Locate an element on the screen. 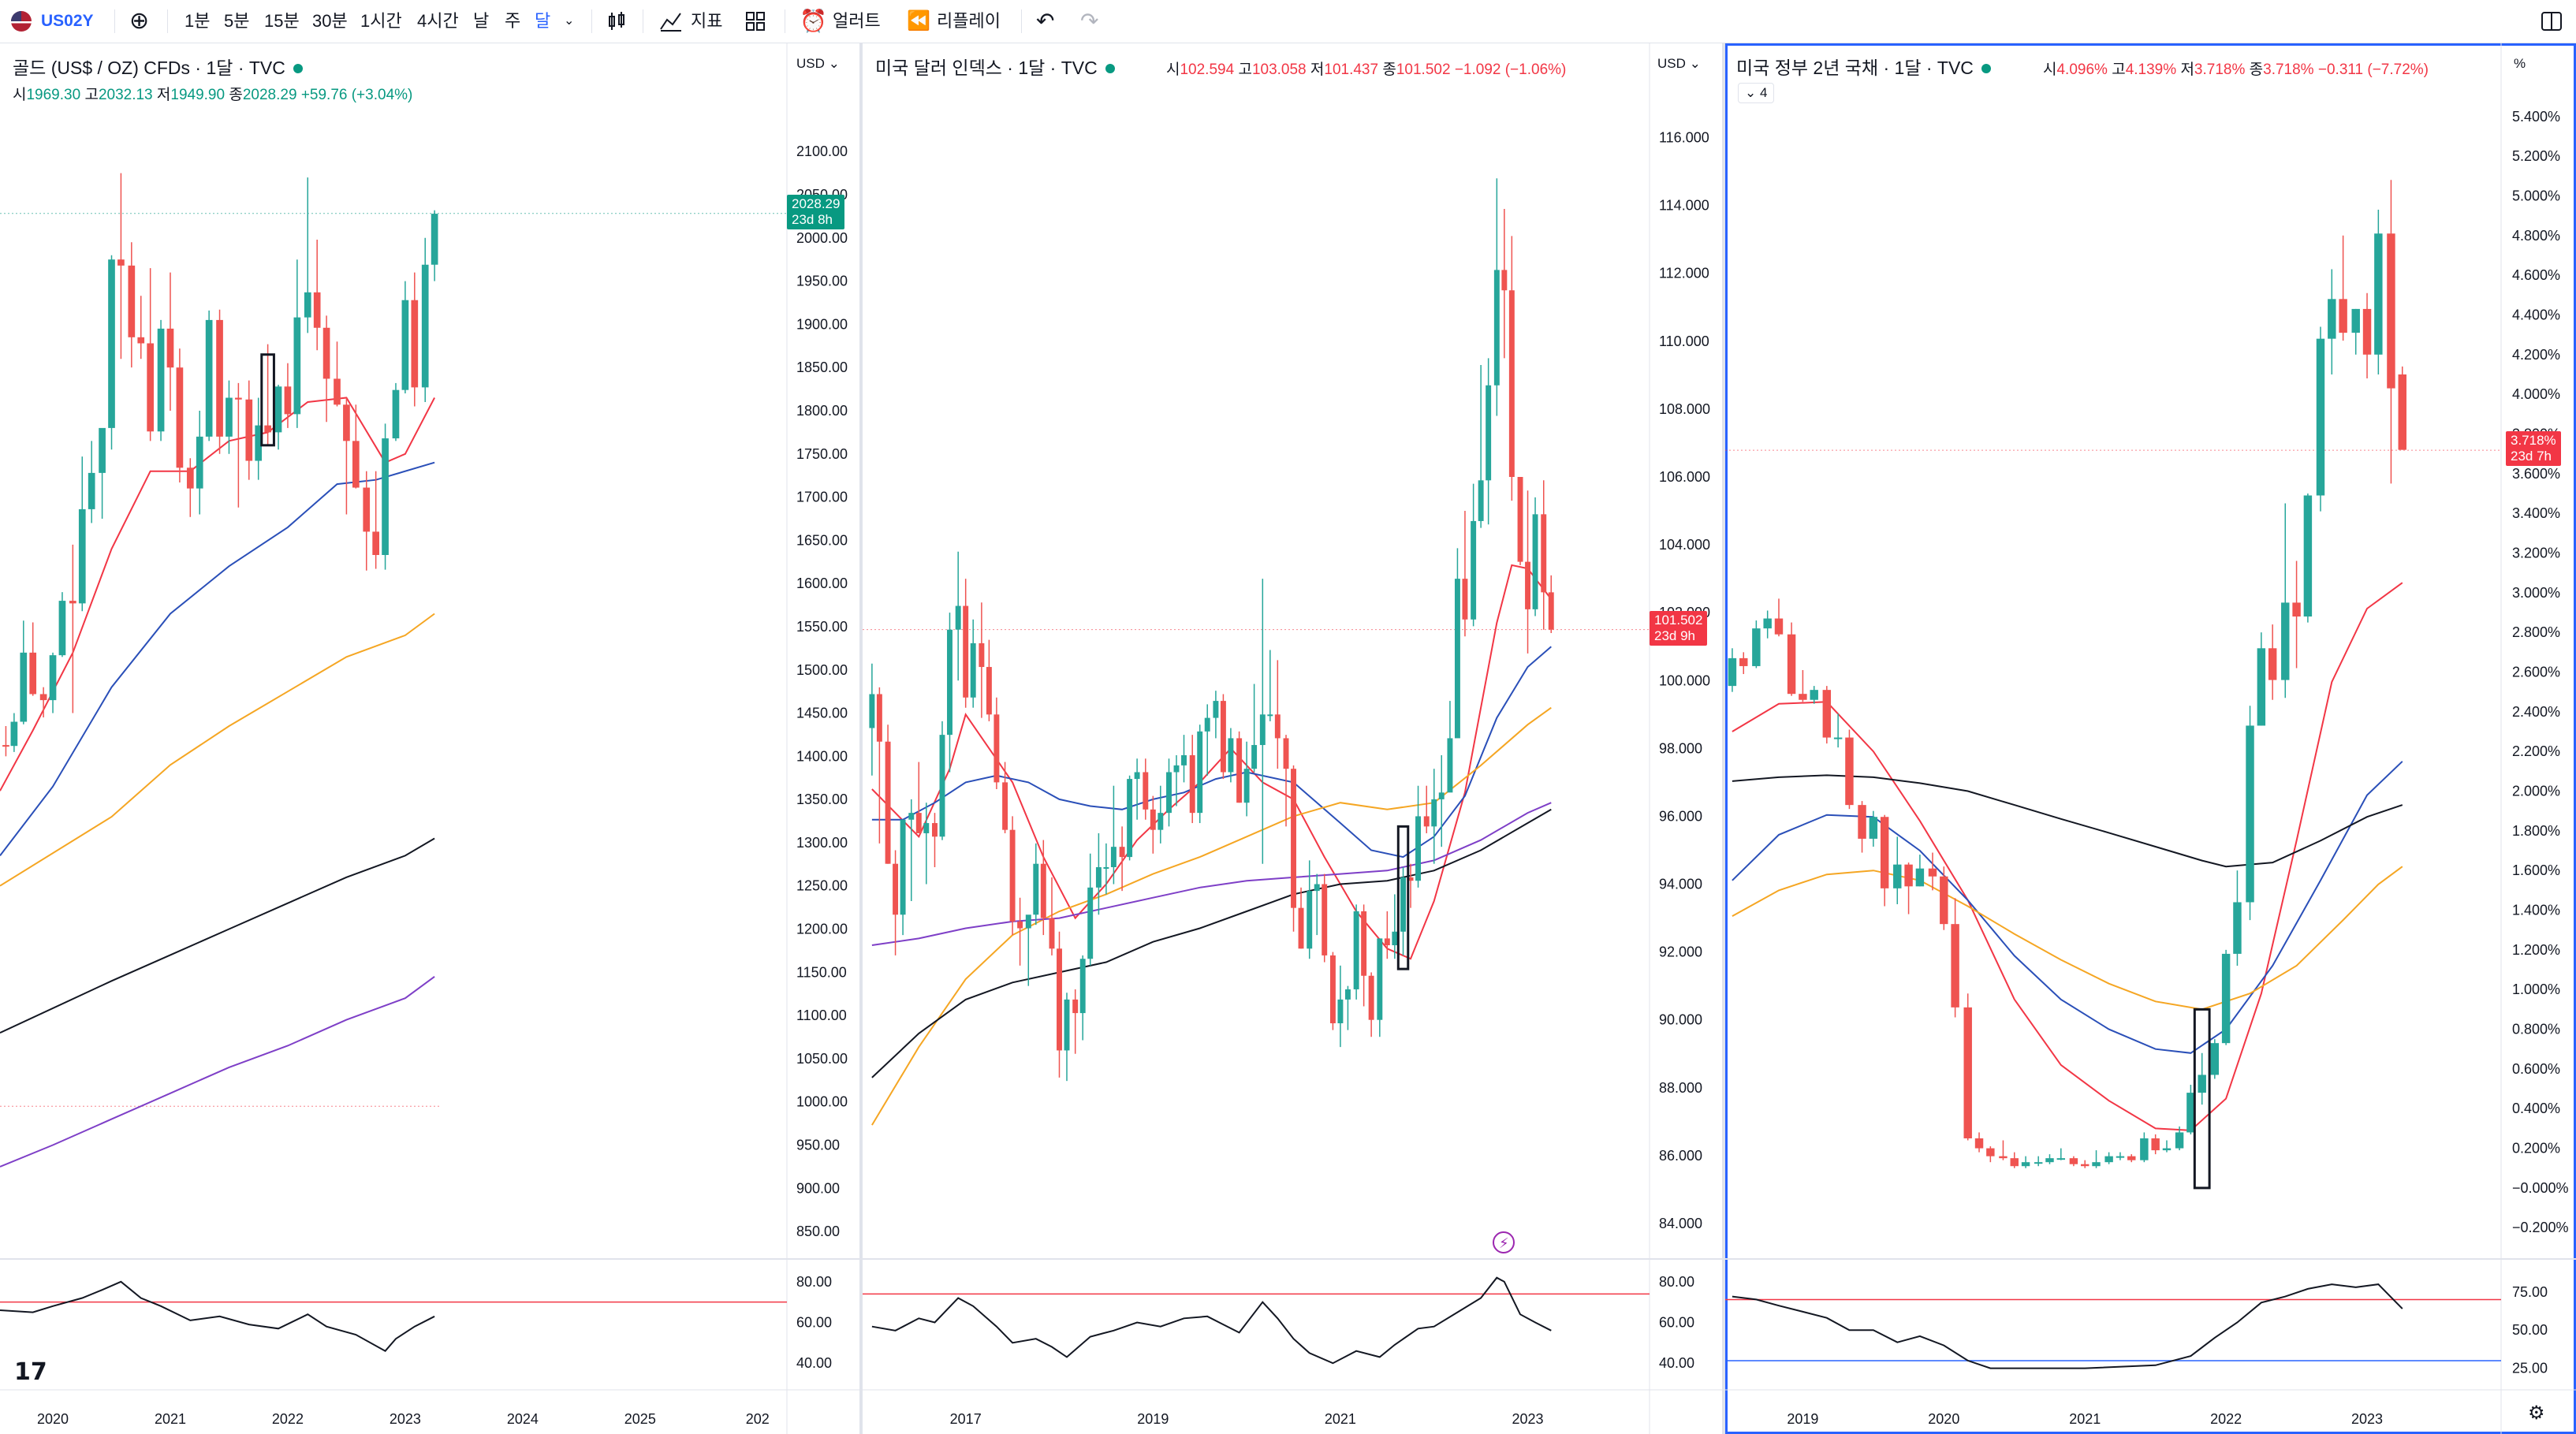 The width and height of the screenshot is (2576, 1434). gold-currency-label: USD ⌄ is located at coordinates (818, 63).